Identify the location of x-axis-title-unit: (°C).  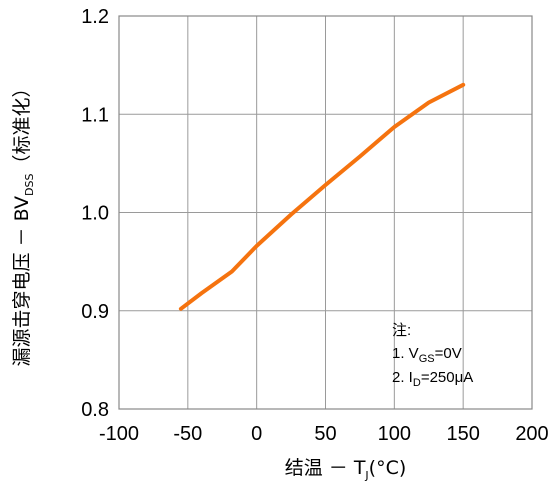
(388, 468).